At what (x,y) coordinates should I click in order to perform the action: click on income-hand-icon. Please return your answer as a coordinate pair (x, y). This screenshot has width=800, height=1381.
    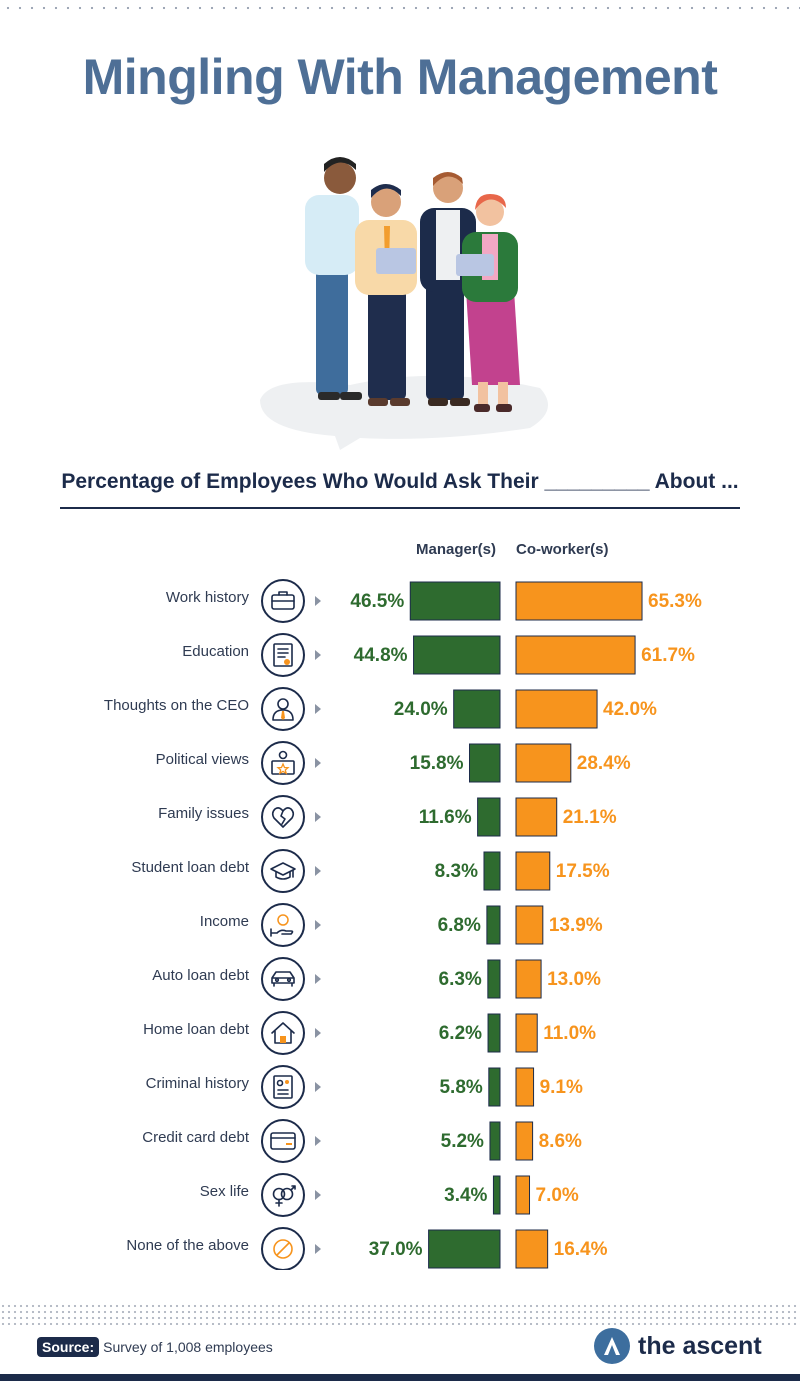
    Looking at the image, I should click on (283, 925).